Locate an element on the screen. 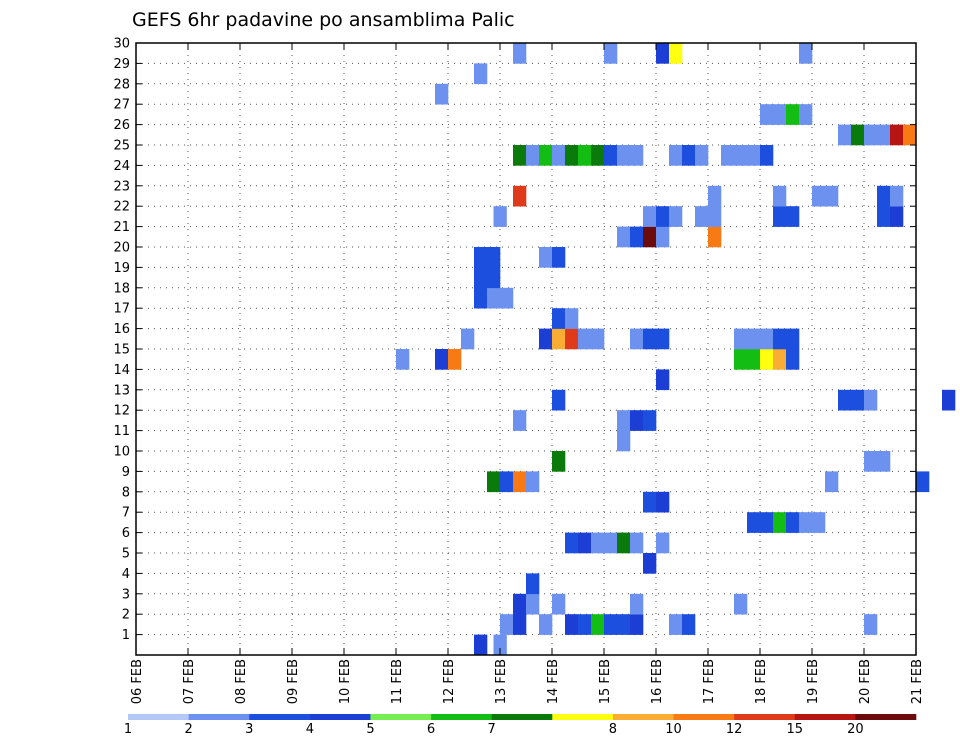  y-tick-label: 26 is located at coordinates (121, 125).